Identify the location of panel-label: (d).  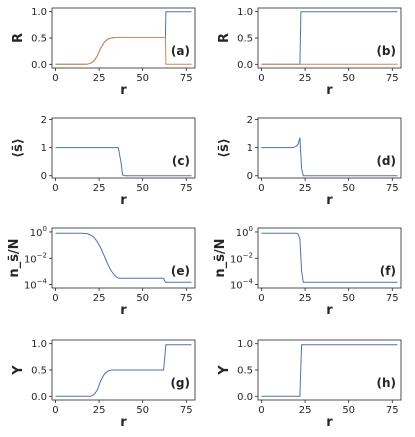
(386, 161).